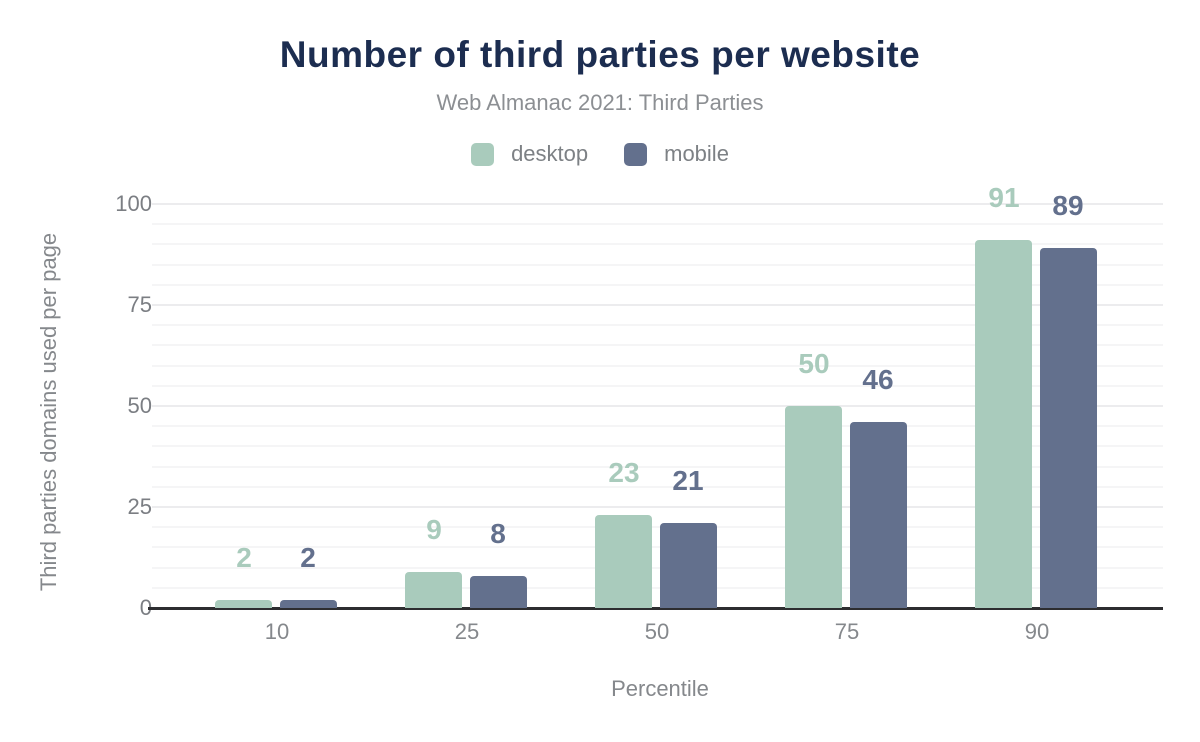 The image size is (1200, 742). Describe the element at coordinates (657, 631) in the screenshot. I see `x-tick-50: 50` at that location.